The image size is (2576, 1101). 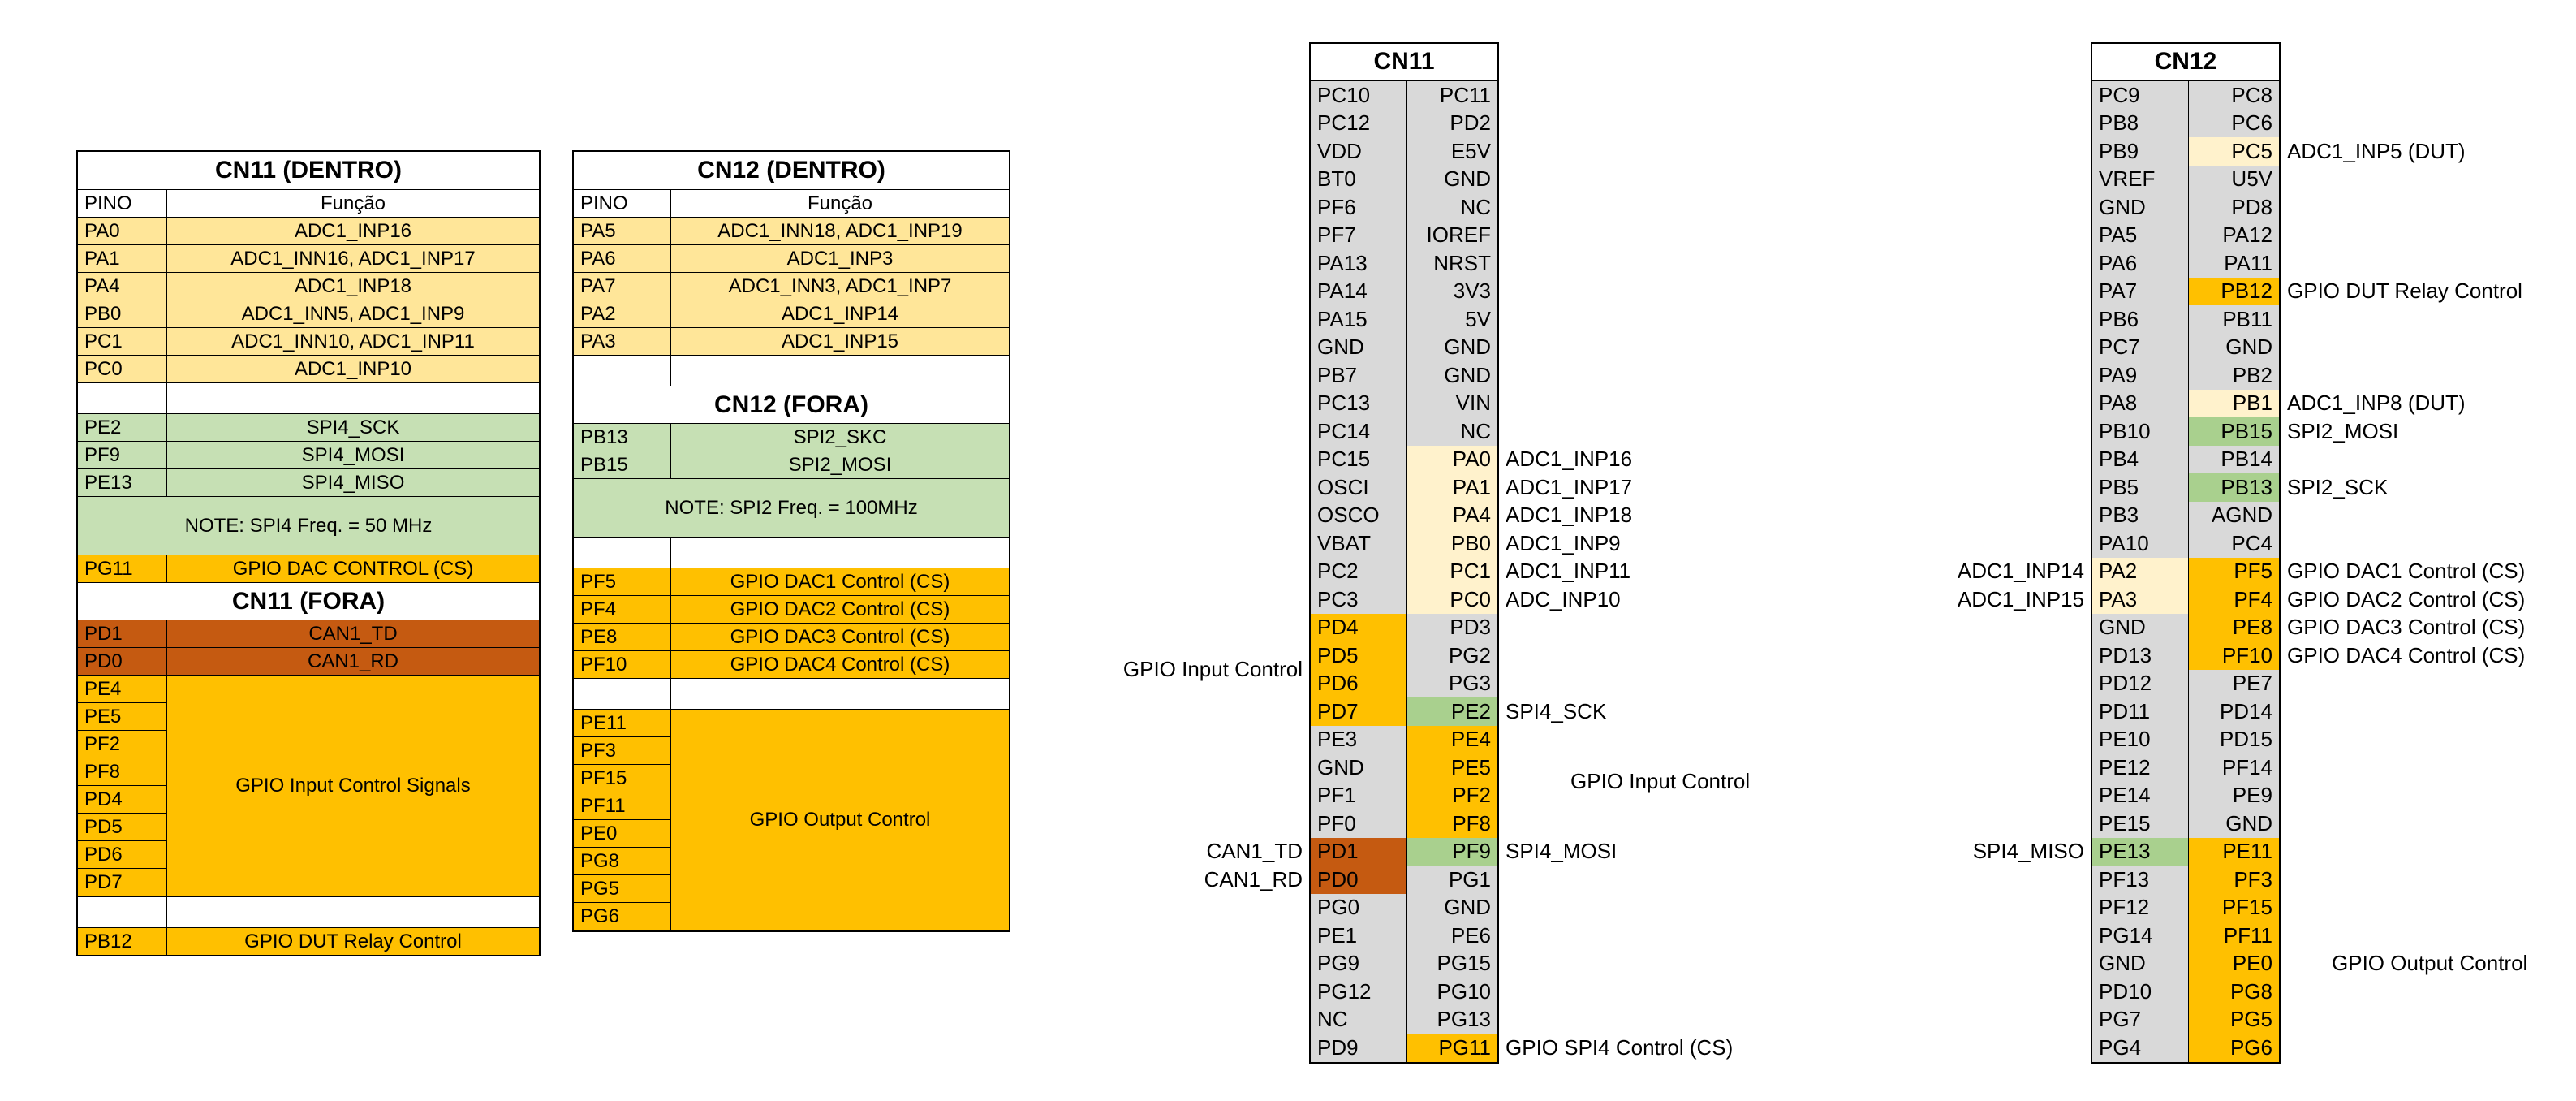 What do you see at coordinates (2376, 403) in the screenshot?
I see `pin-annotation: ADC1_INP8 (DUT)` at bounding box center [2376, 403].